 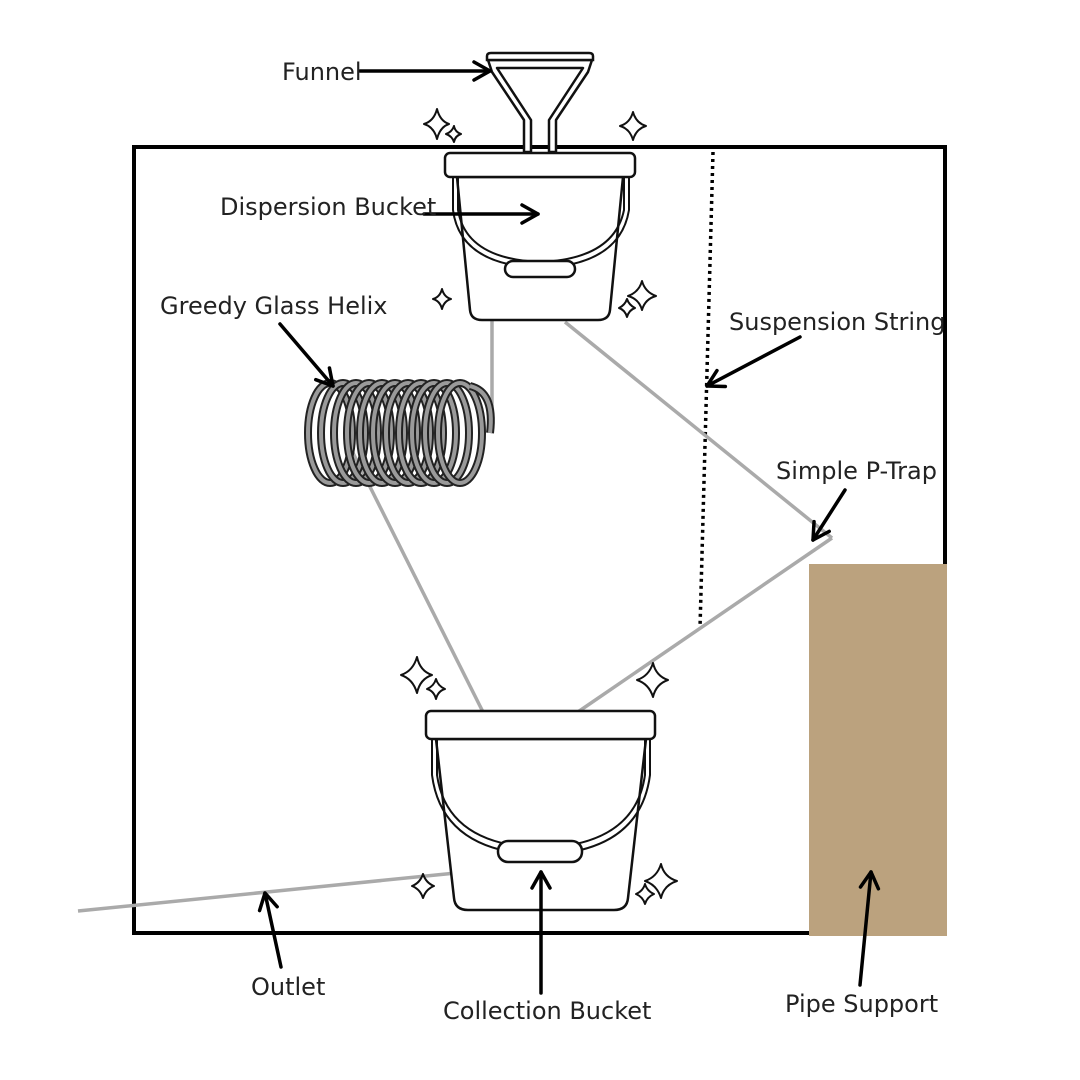 I want to click on pipe-support-arrow, so click(x=869, y=928).